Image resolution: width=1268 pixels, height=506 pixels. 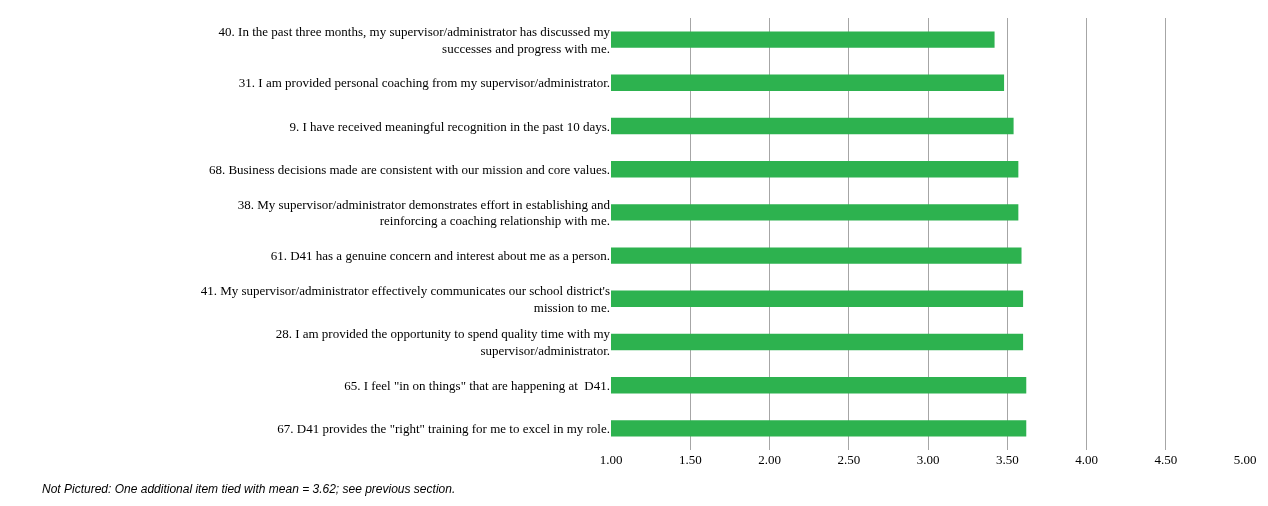 I want to click on x-tick-label: 3.50, so click(x=1007, y=459).